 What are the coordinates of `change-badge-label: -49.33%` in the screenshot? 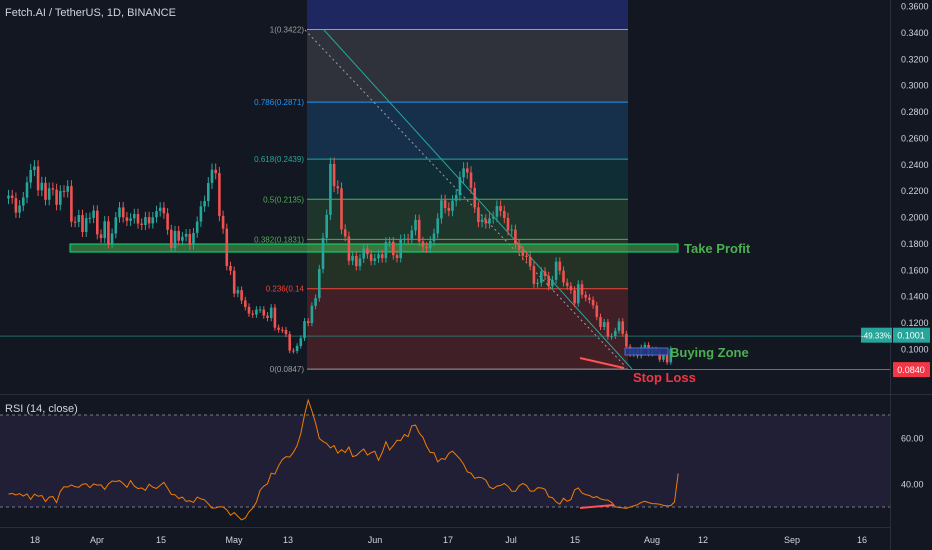 It's located at (876, 336).